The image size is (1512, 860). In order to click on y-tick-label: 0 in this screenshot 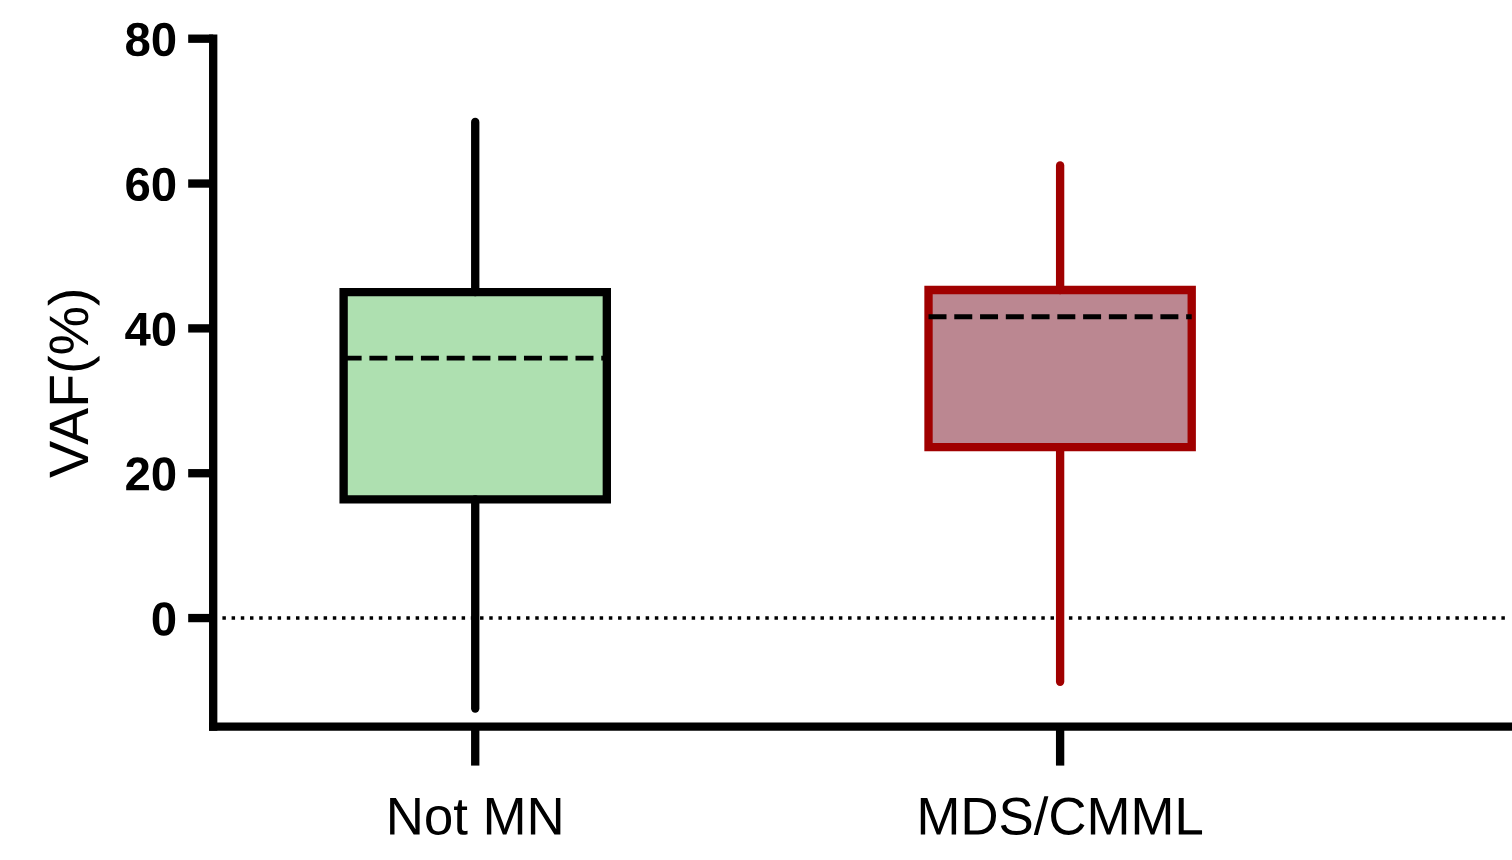, I will do `click(164, 619)`.